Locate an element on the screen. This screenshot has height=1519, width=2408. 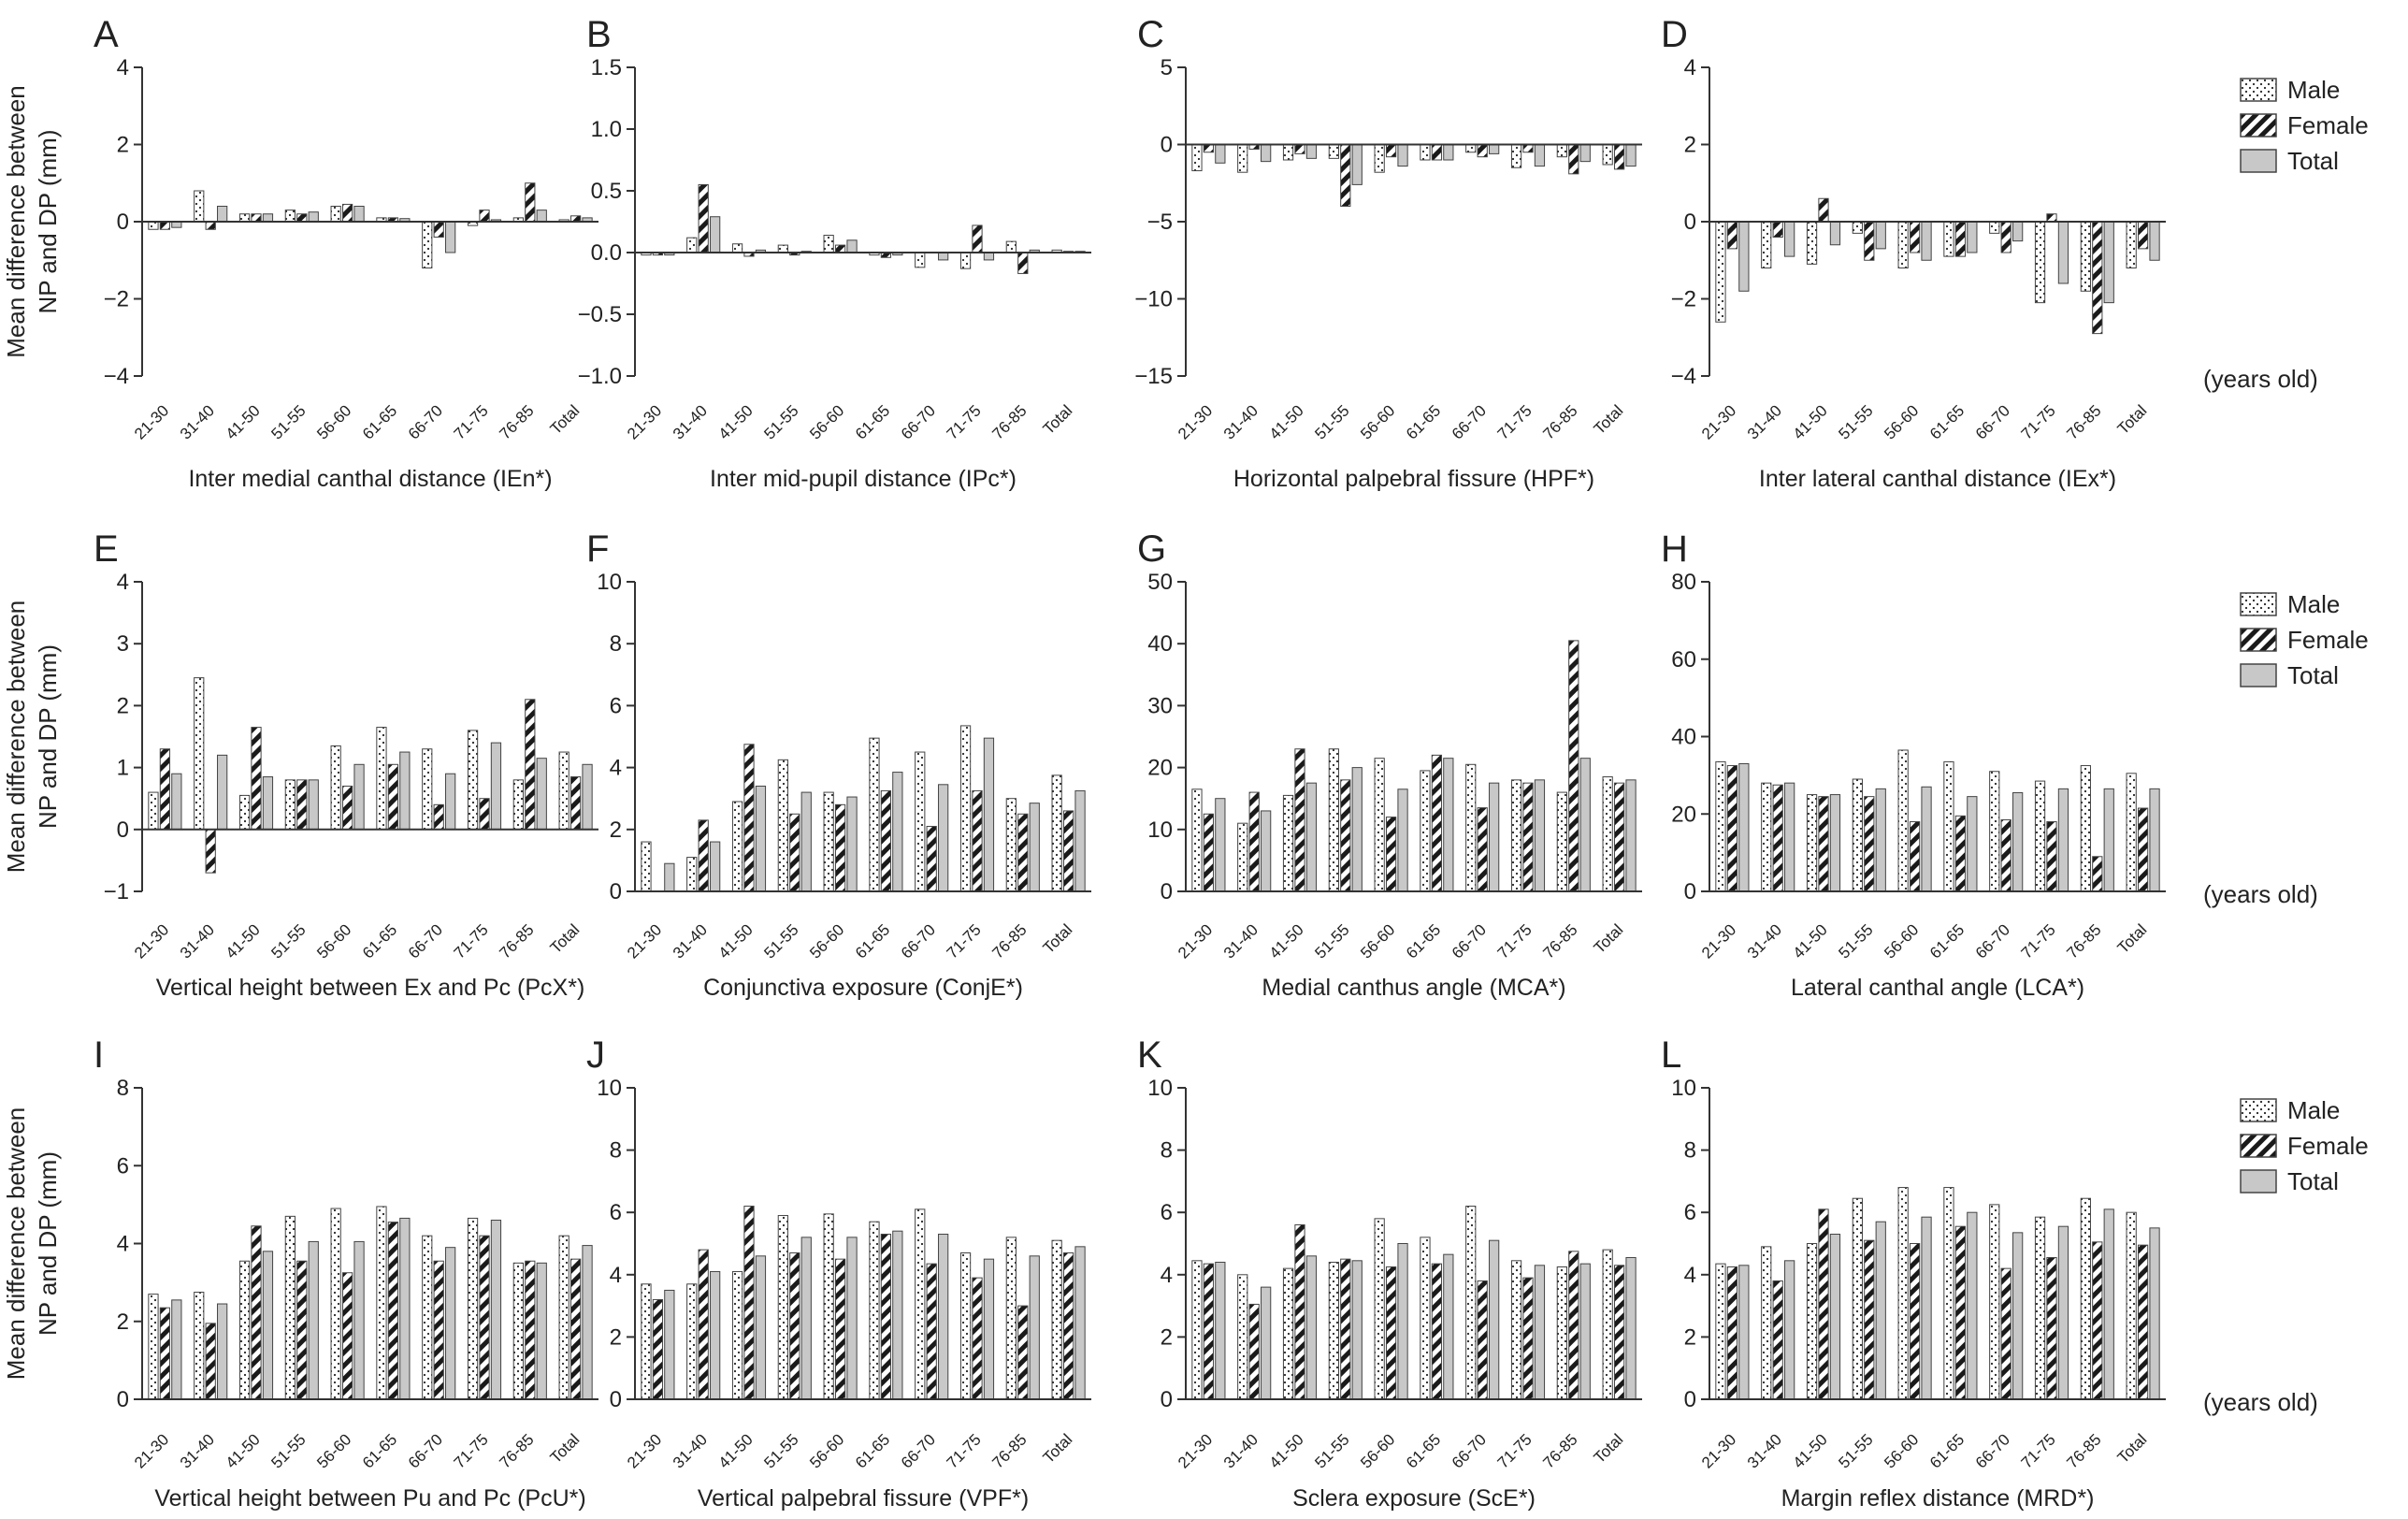
y-tick-label: 8 is located at coordinates (616, 1151).